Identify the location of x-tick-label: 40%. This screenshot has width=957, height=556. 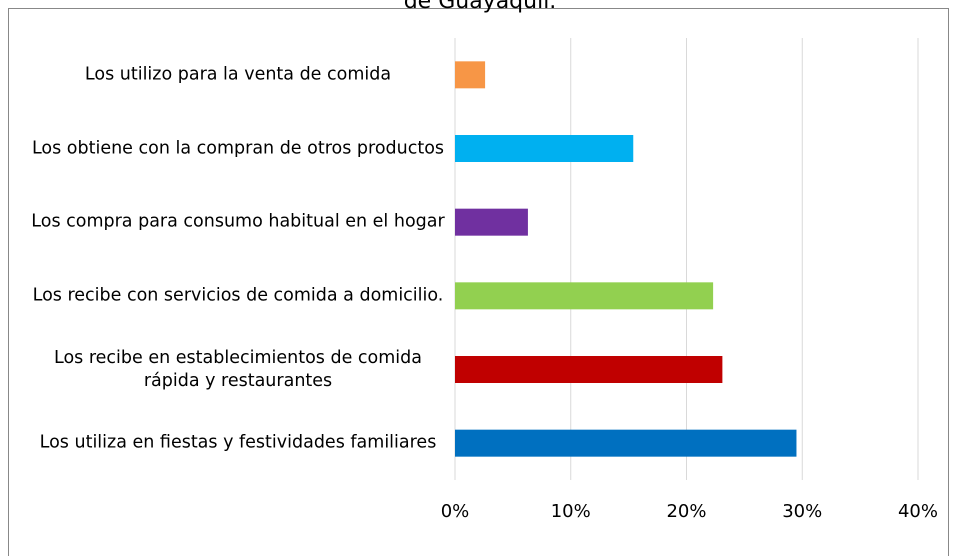
(918, 511).